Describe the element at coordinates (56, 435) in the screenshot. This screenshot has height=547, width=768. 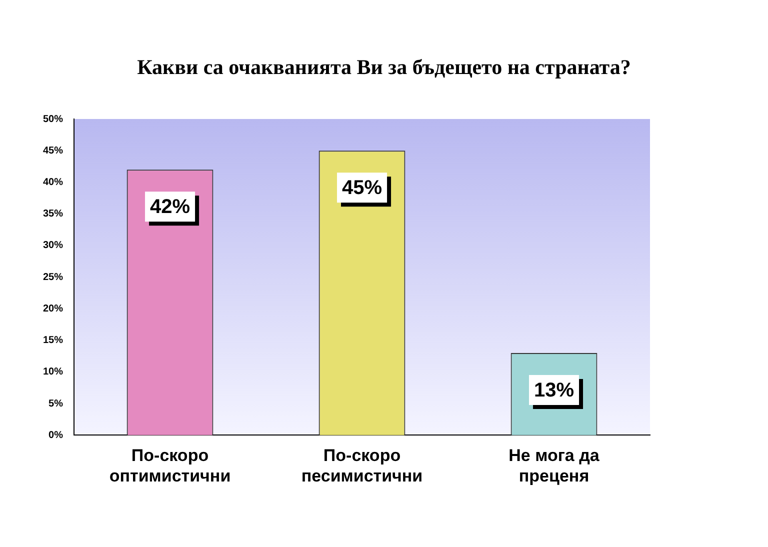
I see `y-tick-label: 0%` at that location.